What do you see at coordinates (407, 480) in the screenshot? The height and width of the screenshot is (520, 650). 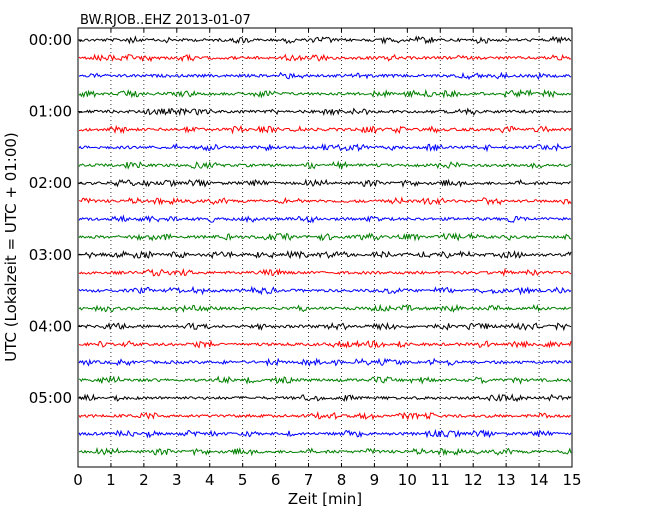 I see `x-tick-label: 10` at bounding box center [407, 480].